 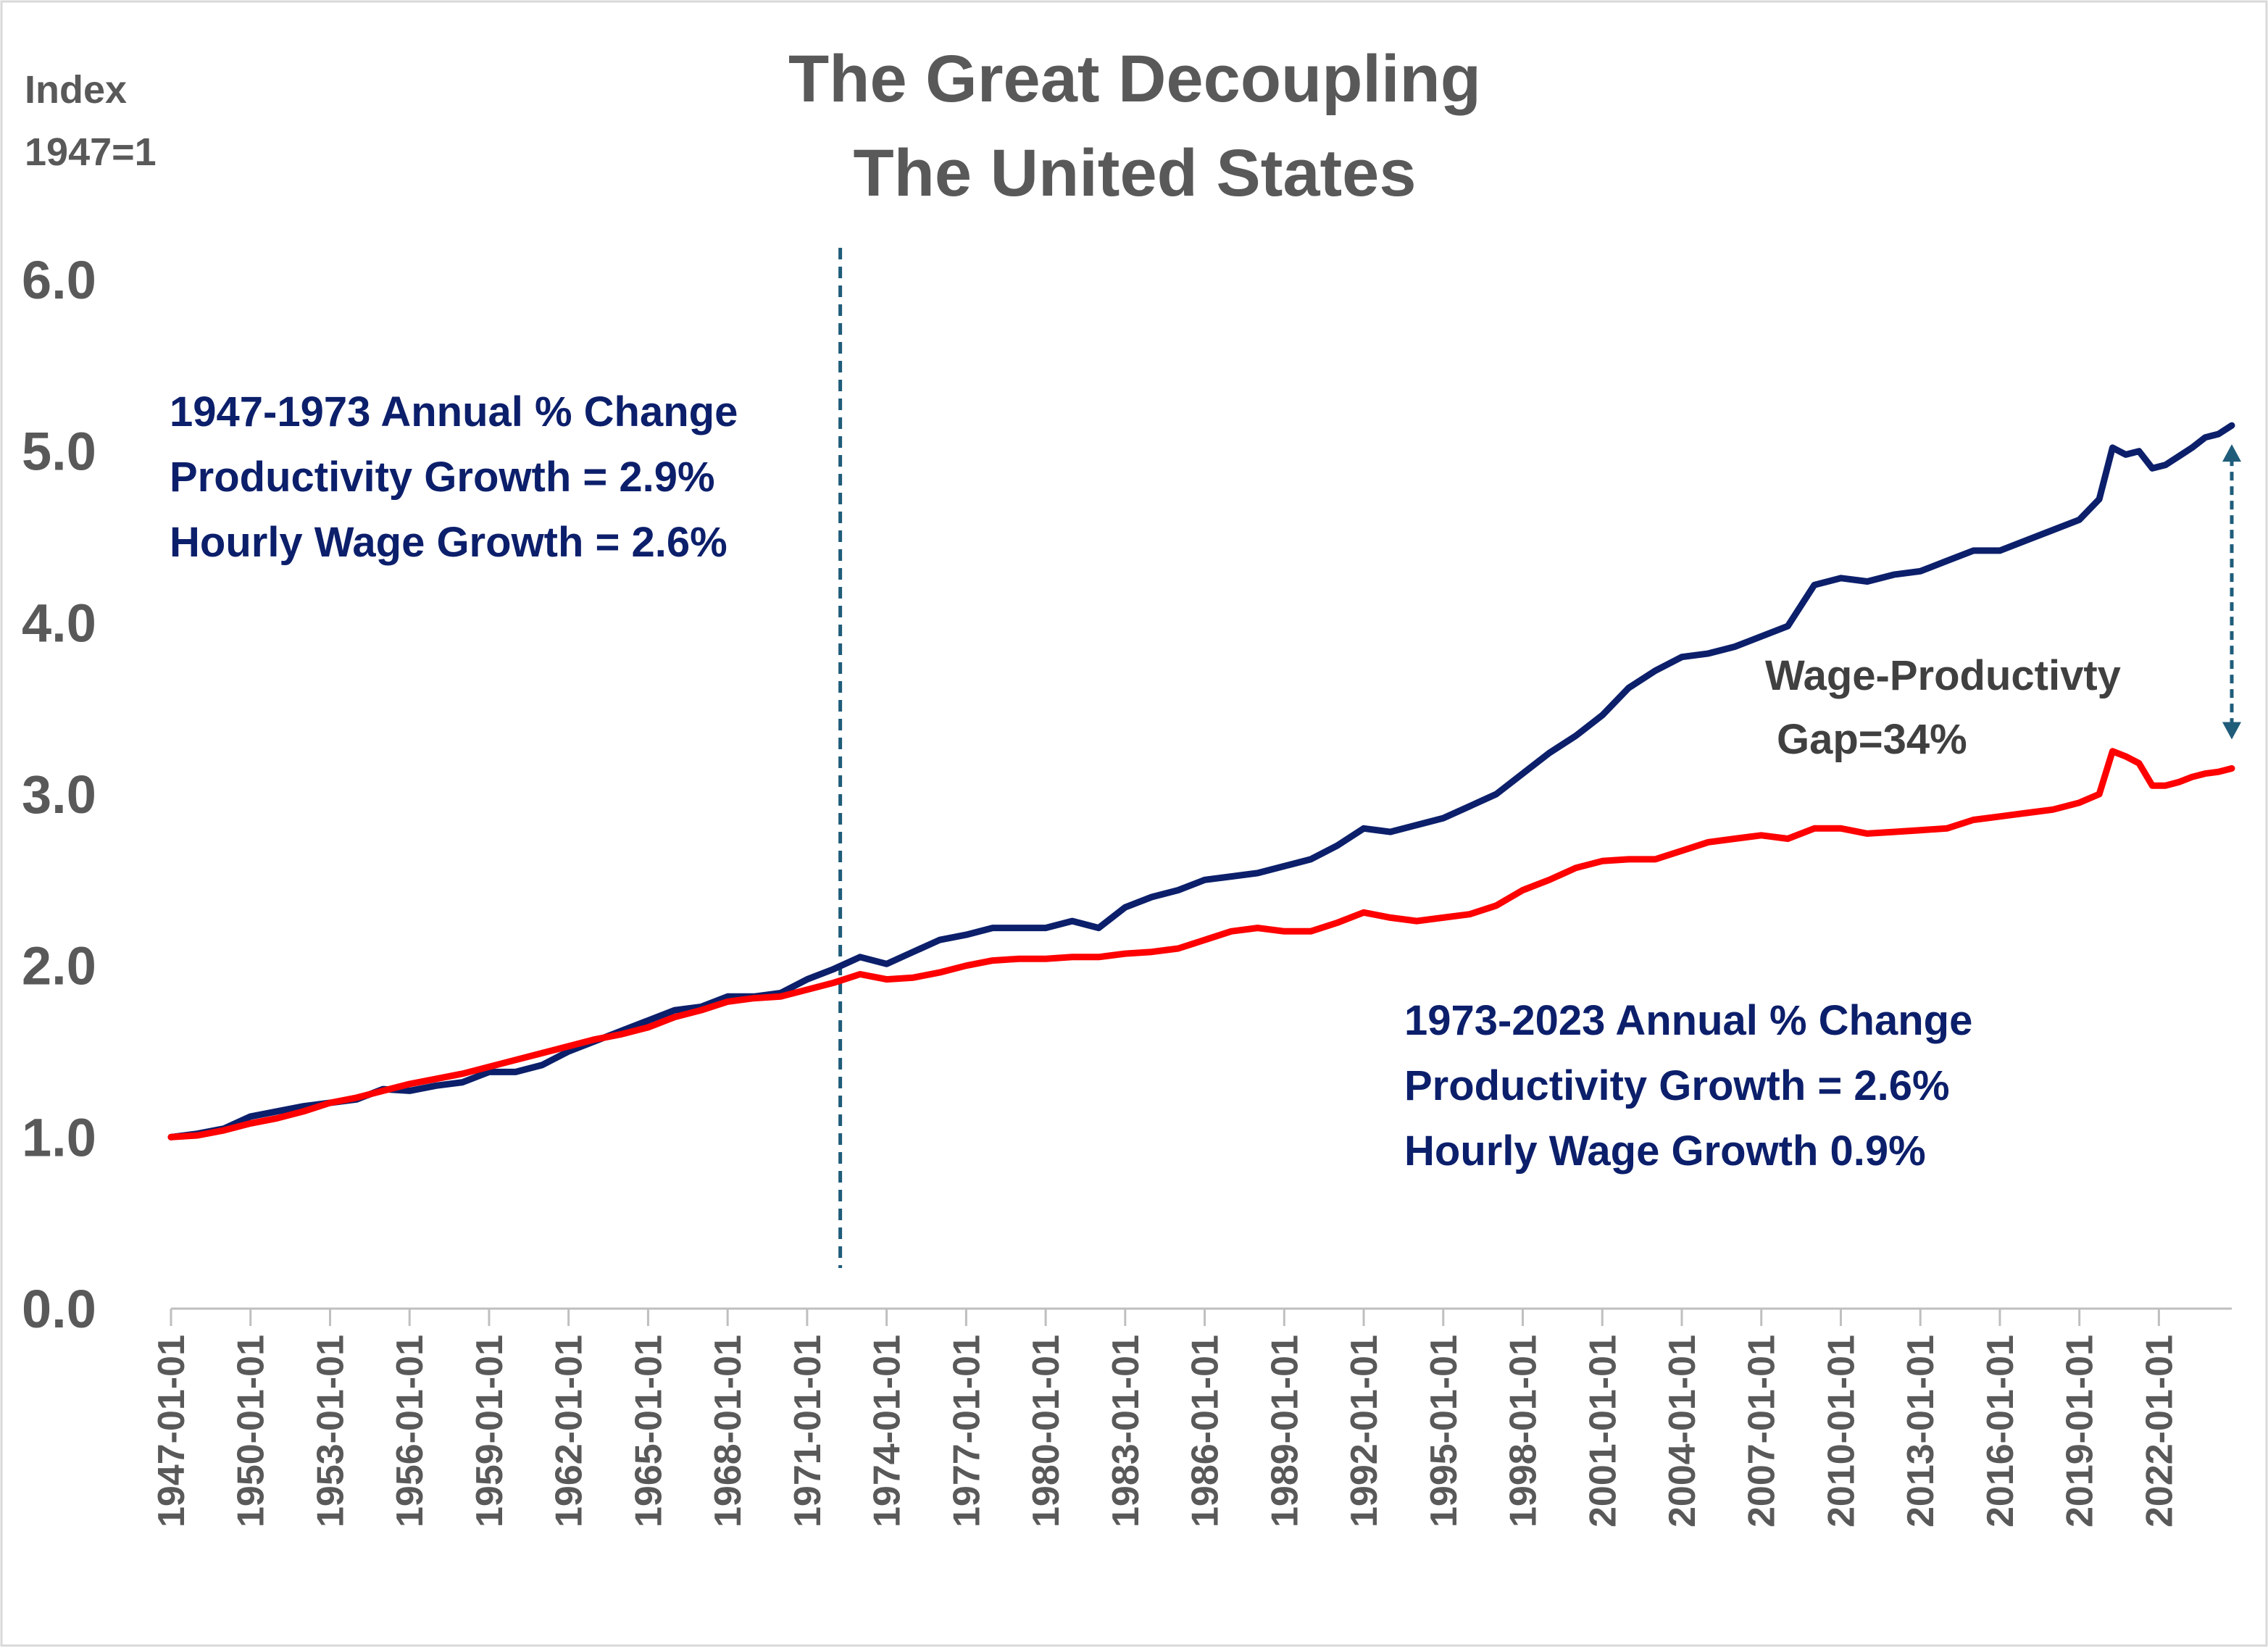 I want to click on x-tick-label: 1962-01-01, so click(x=570, y=1431).